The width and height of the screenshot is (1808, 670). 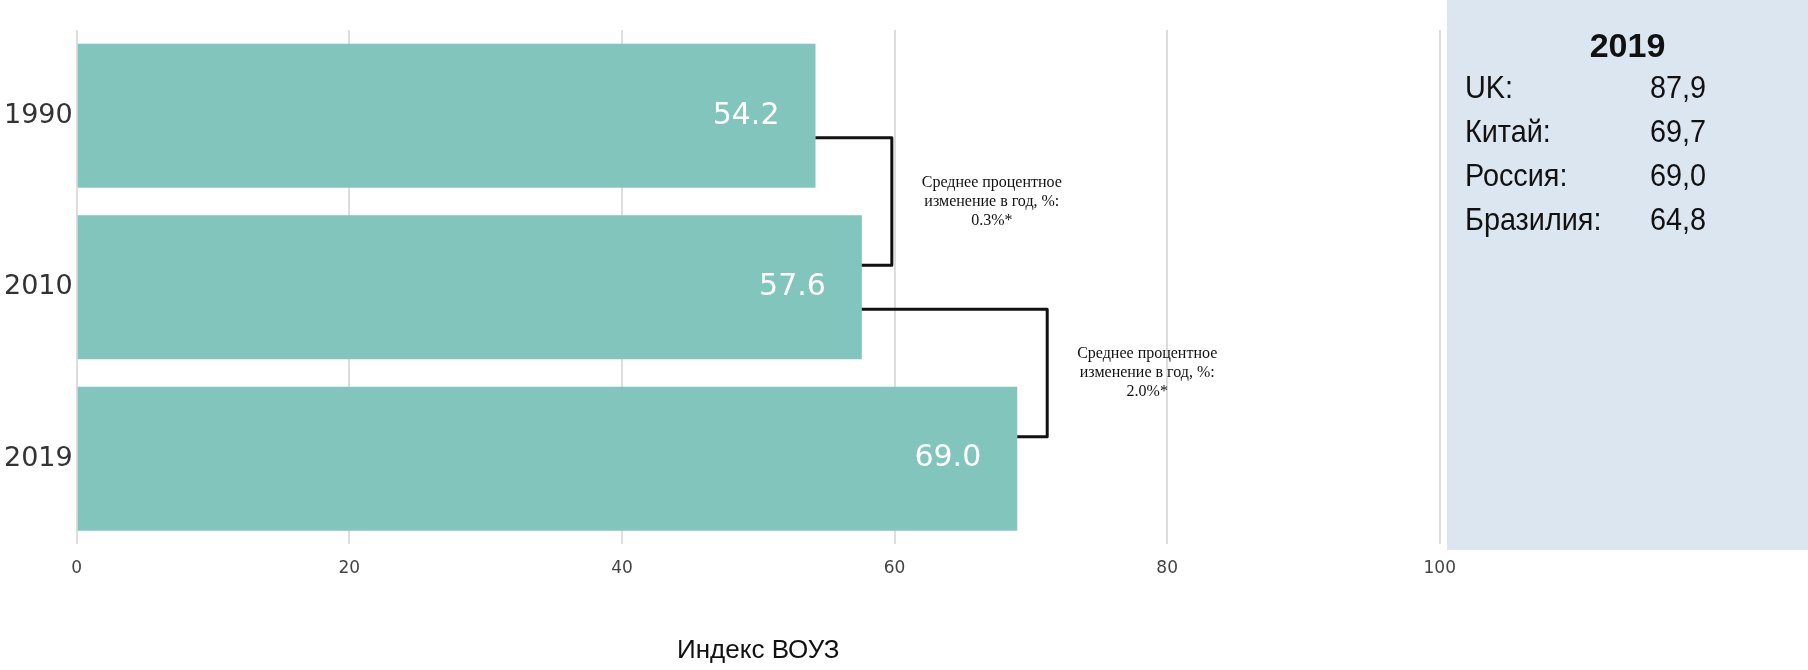 I want to click on text: UK:, so click(x=1489, y=87).